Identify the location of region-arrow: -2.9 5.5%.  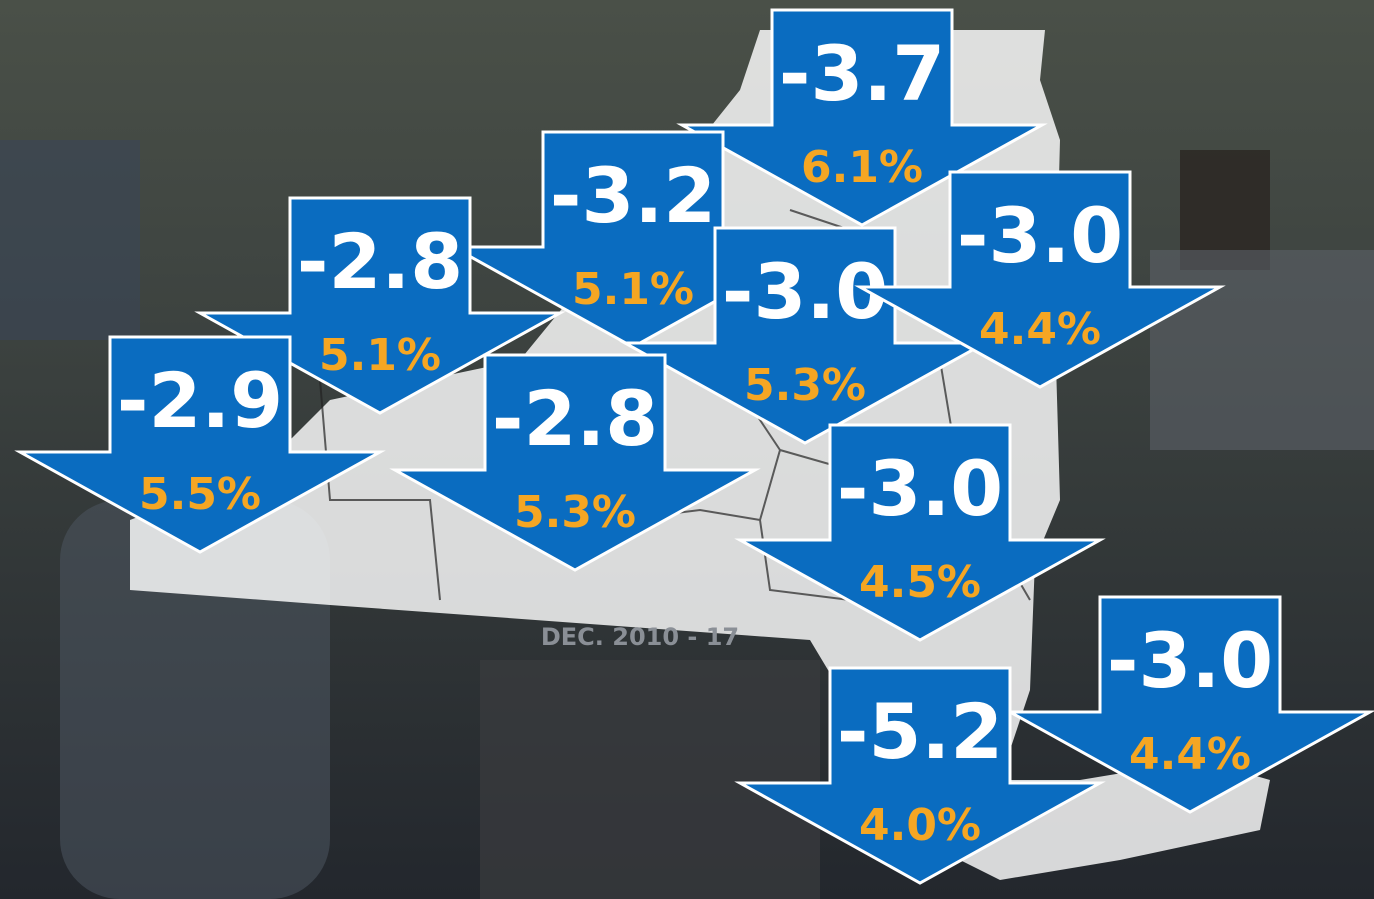
(200, 444).